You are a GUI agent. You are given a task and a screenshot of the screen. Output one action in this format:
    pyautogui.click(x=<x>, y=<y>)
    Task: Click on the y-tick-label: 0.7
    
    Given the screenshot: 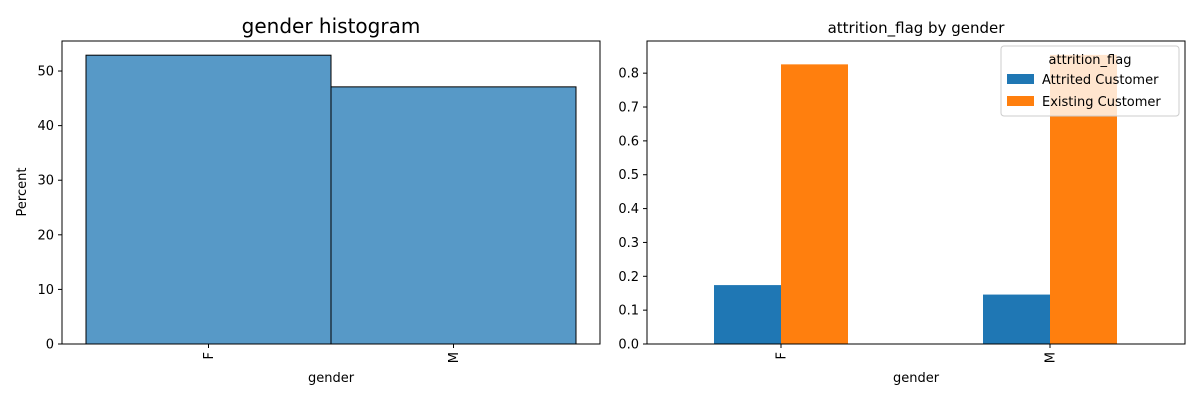 What is the action you would take?
    pyautogui.click(x=628, y=108)
    